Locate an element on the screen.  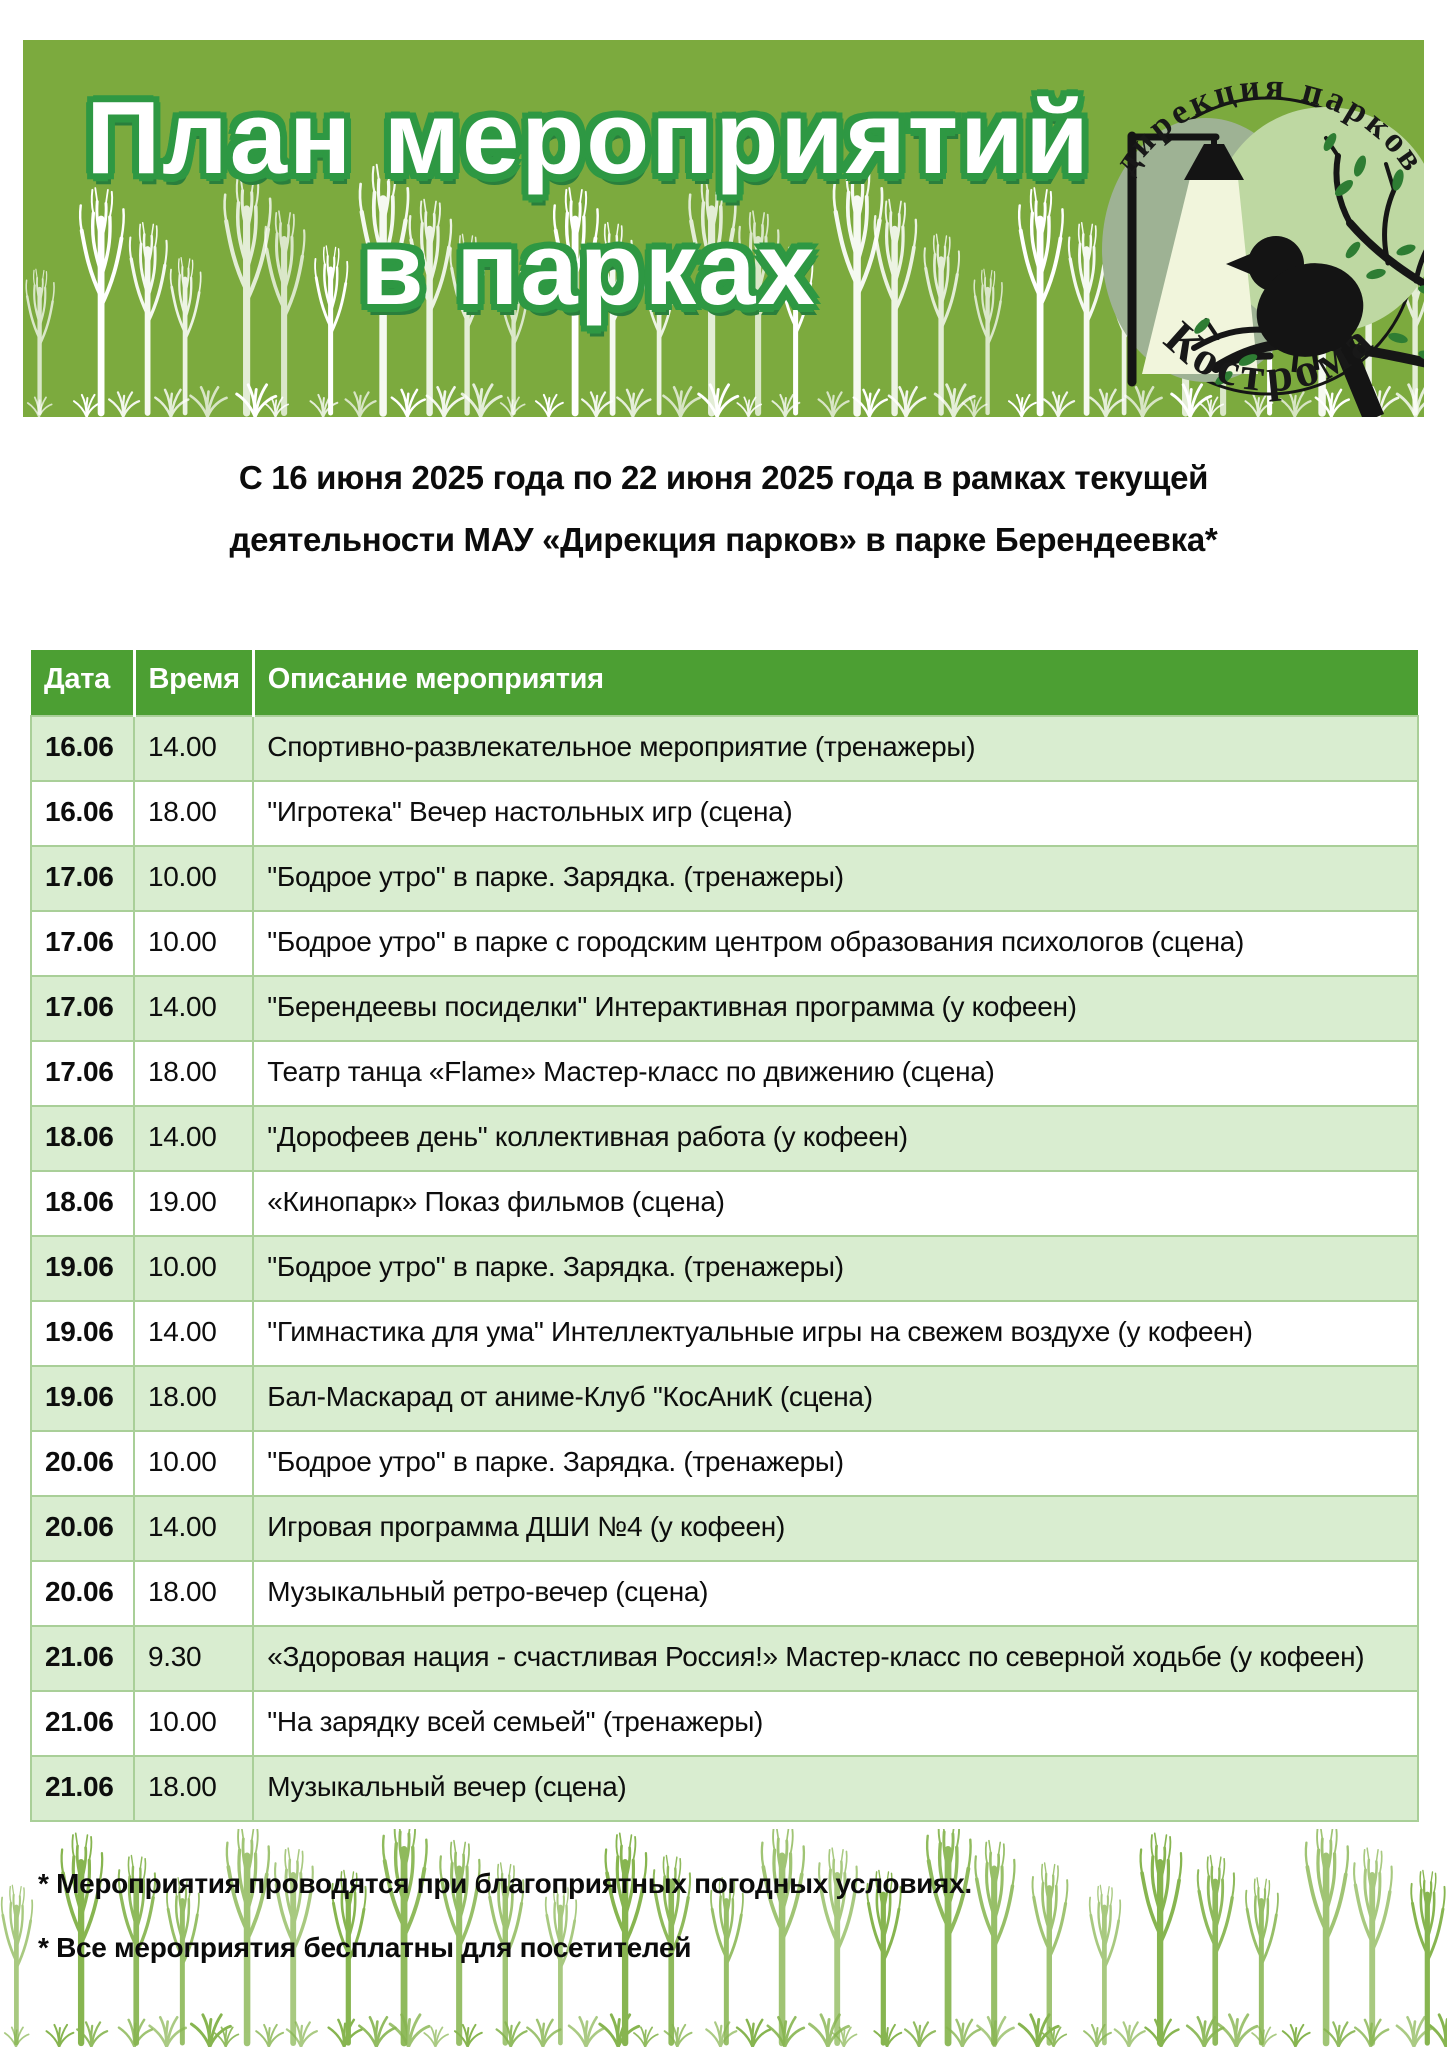
leaves-decoration is located at coordinates (1309, 259).